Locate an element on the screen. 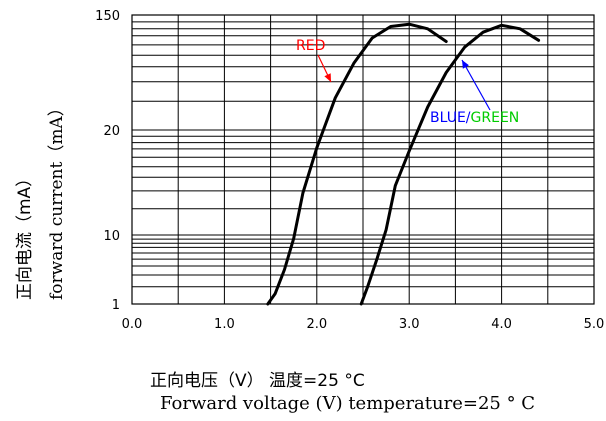 The height and width of the screenshot is (421, 606). y-axis-label-cn: 正向电流（mA） is located at coordinates (25, 235).